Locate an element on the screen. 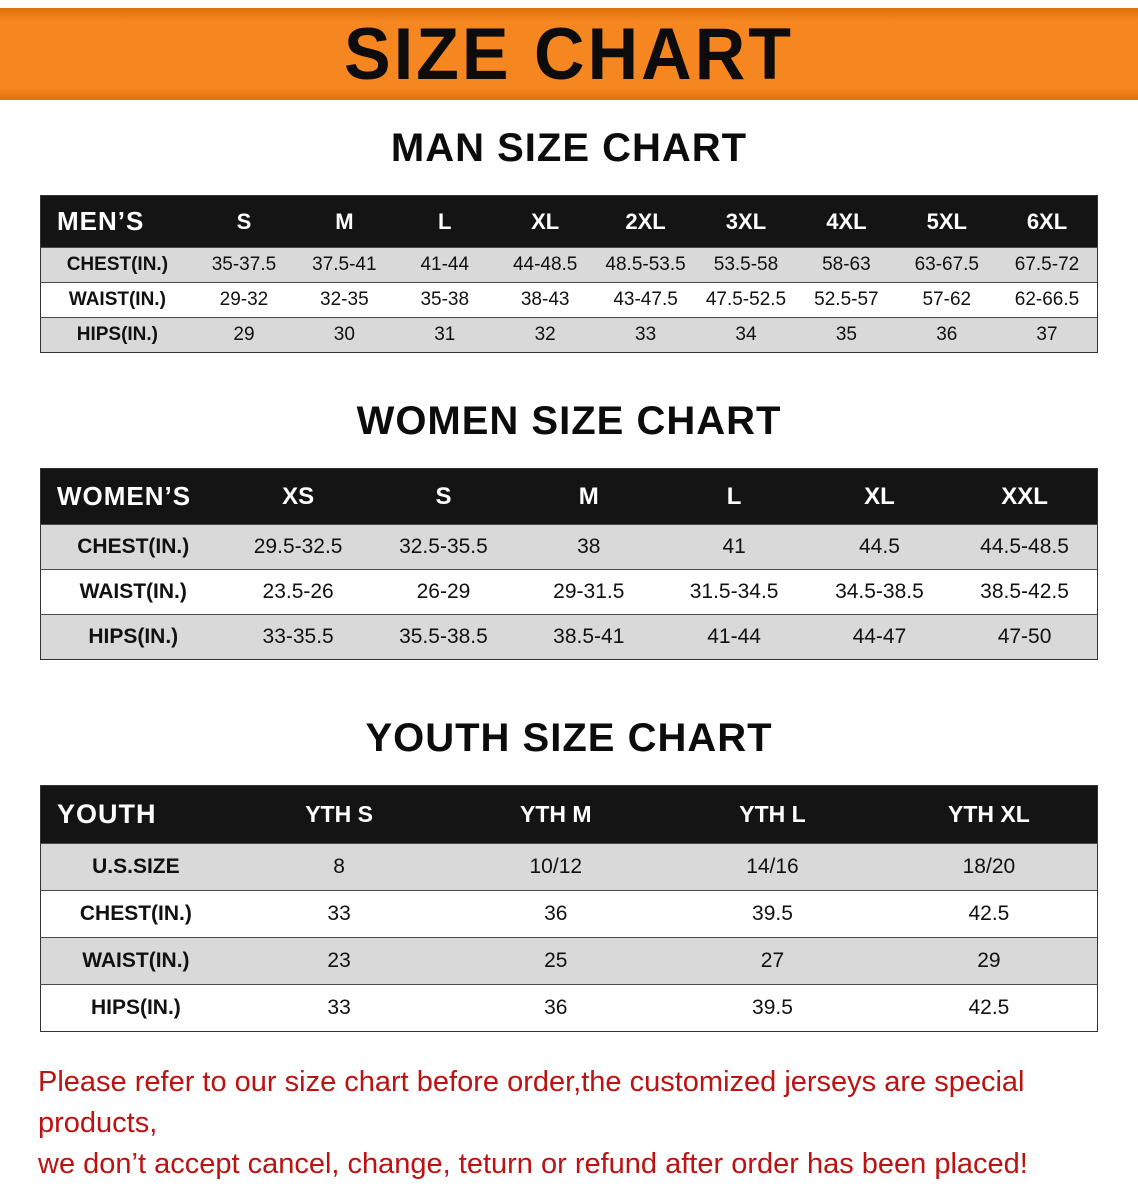 The image size is (1138, 1186). size-value-cell: 35 is located at coordinates (846, 335).